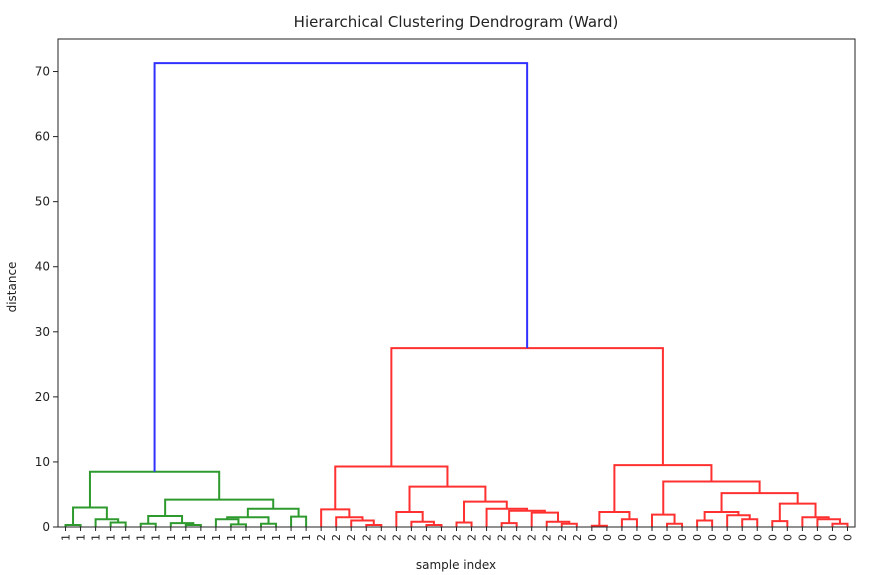 Image resolution: width=878 pixels, height=575 pixels. I want to click on y-tick-label: 30, so click(42, 332).